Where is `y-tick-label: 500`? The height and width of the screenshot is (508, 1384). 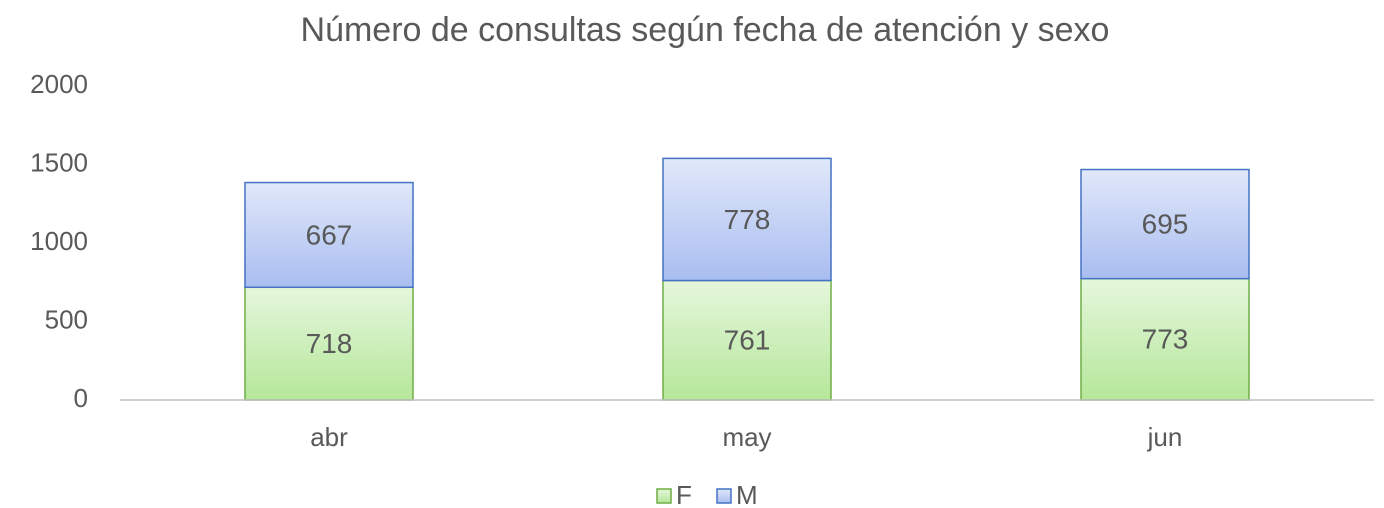 y-tick-label: 500 is located at coordinates (66, 319).